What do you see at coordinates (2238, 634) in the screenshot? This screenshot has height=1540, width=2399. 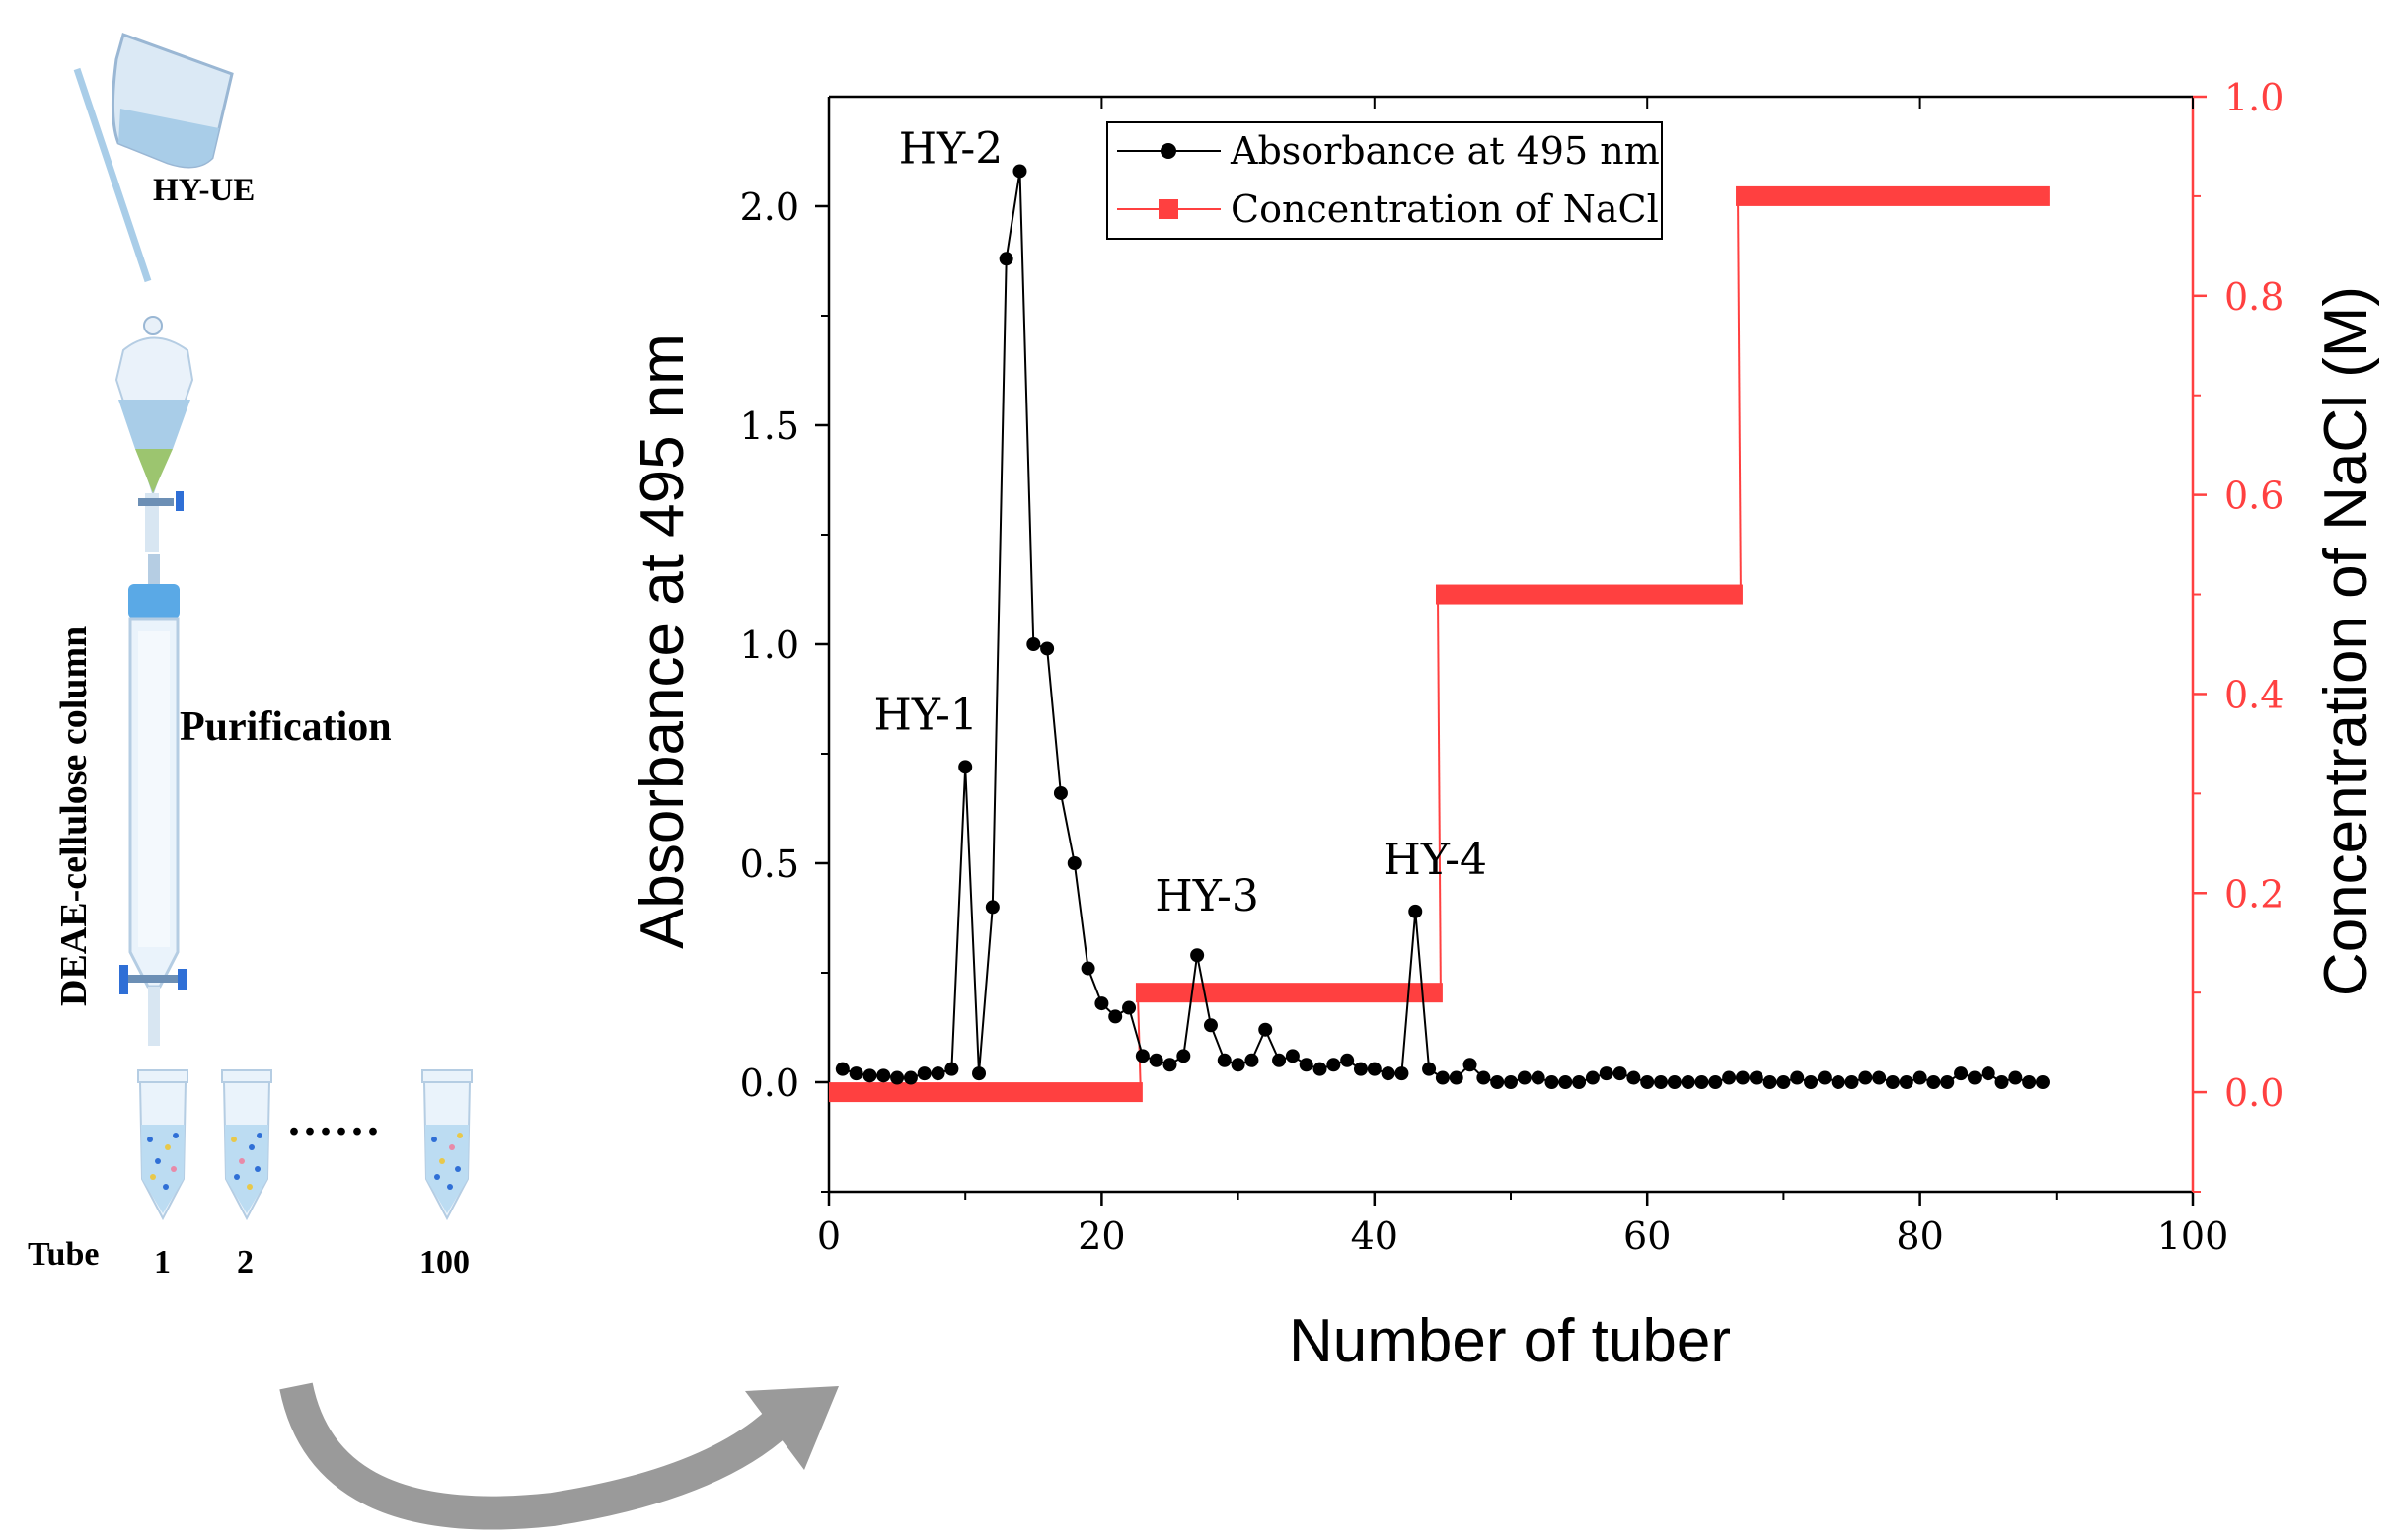 I see `y-axis-right: 0.0 0.2 0.4 0.6 0.8 1.0` at bounding box center [2238, 634].